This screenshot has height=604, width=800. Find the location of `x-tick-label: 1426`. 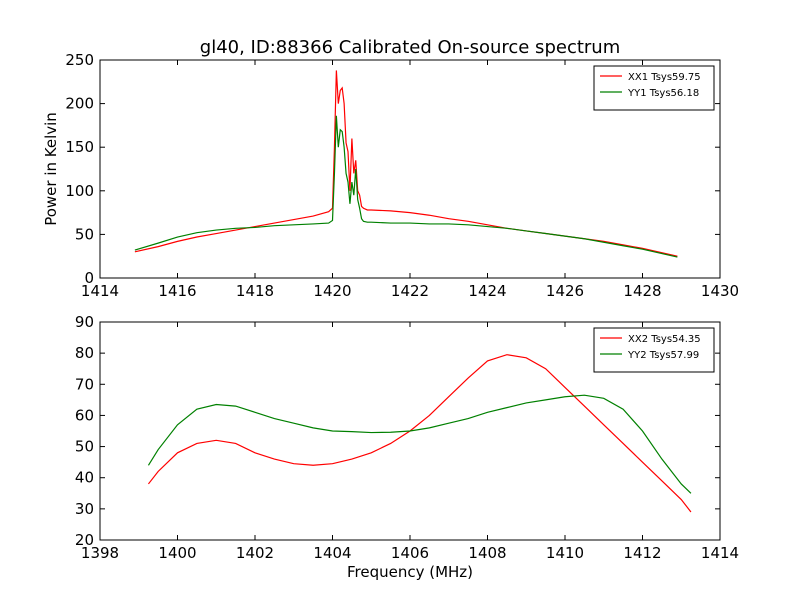

x-tick-label: 1426 is located at coordinates (565, 291).